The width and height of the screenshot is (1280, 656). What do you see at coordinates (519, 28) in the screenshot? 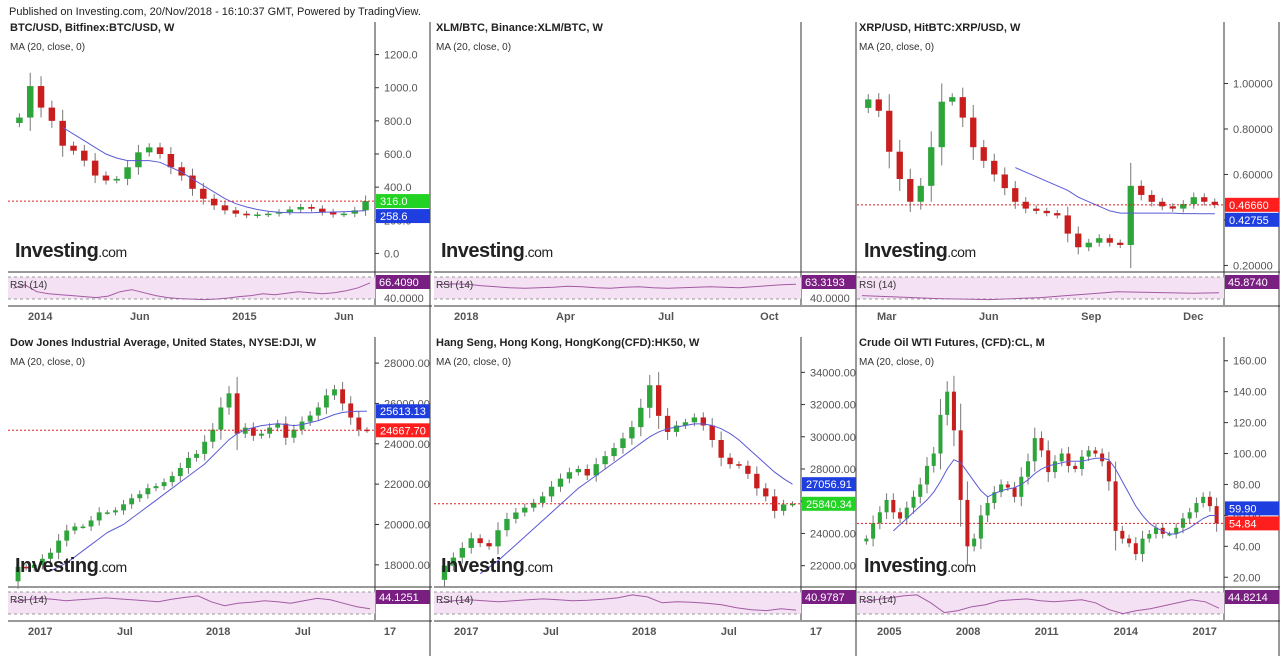
I see `chart-title: XLM/BTC, Binance:XLM/BTC, W` at bounding box center [519, 28].